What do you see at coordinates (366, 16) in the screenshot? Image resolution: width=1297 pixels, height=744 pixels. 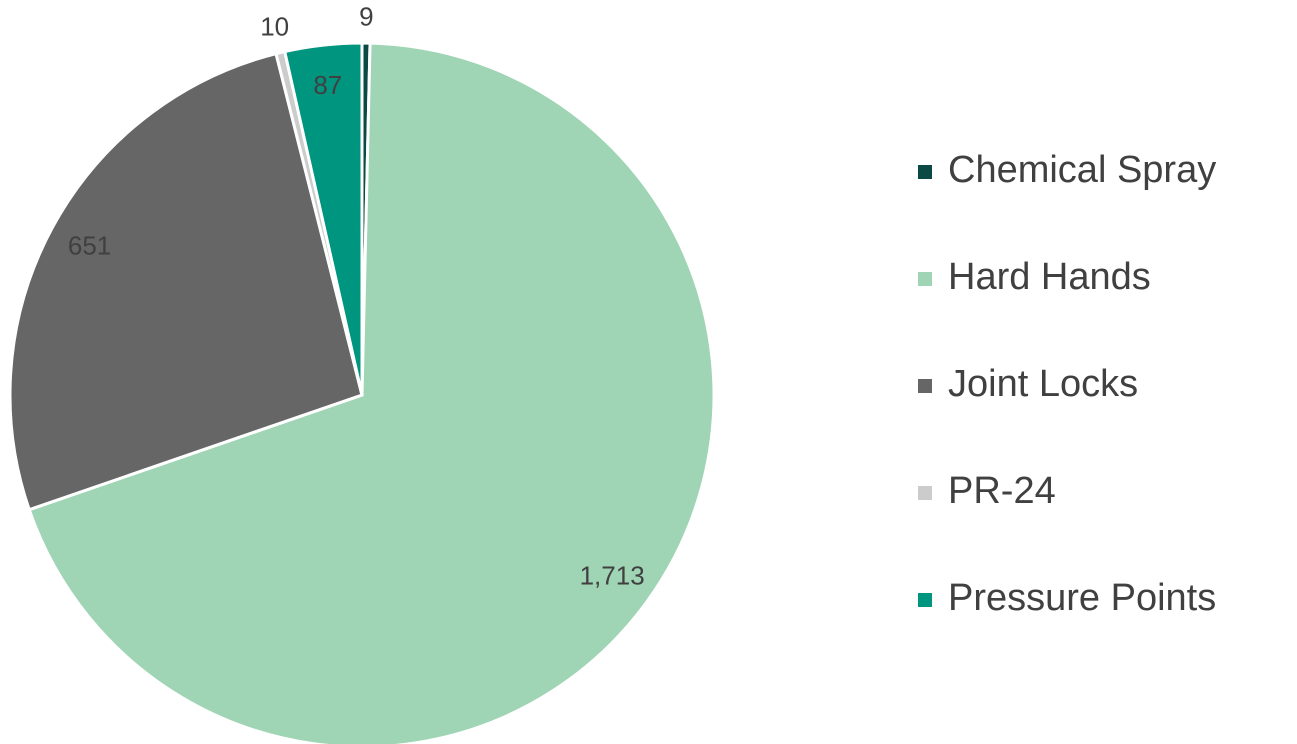 I see `value-label: 9` at bounding box center [366, 16].